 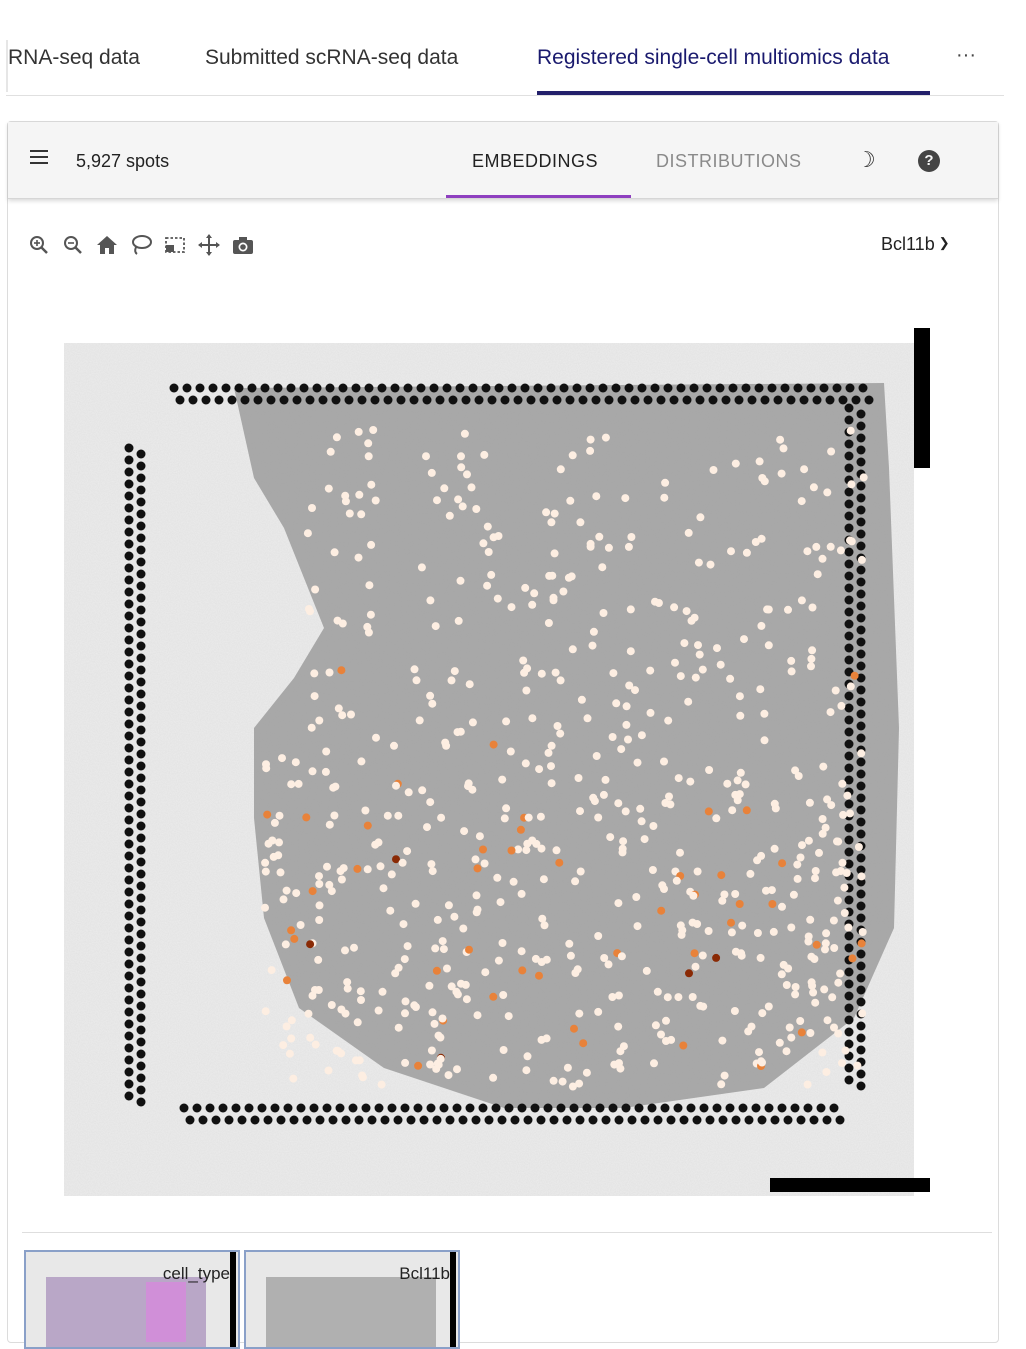 I want to click on menu-icon, so click(x=40, y=158).